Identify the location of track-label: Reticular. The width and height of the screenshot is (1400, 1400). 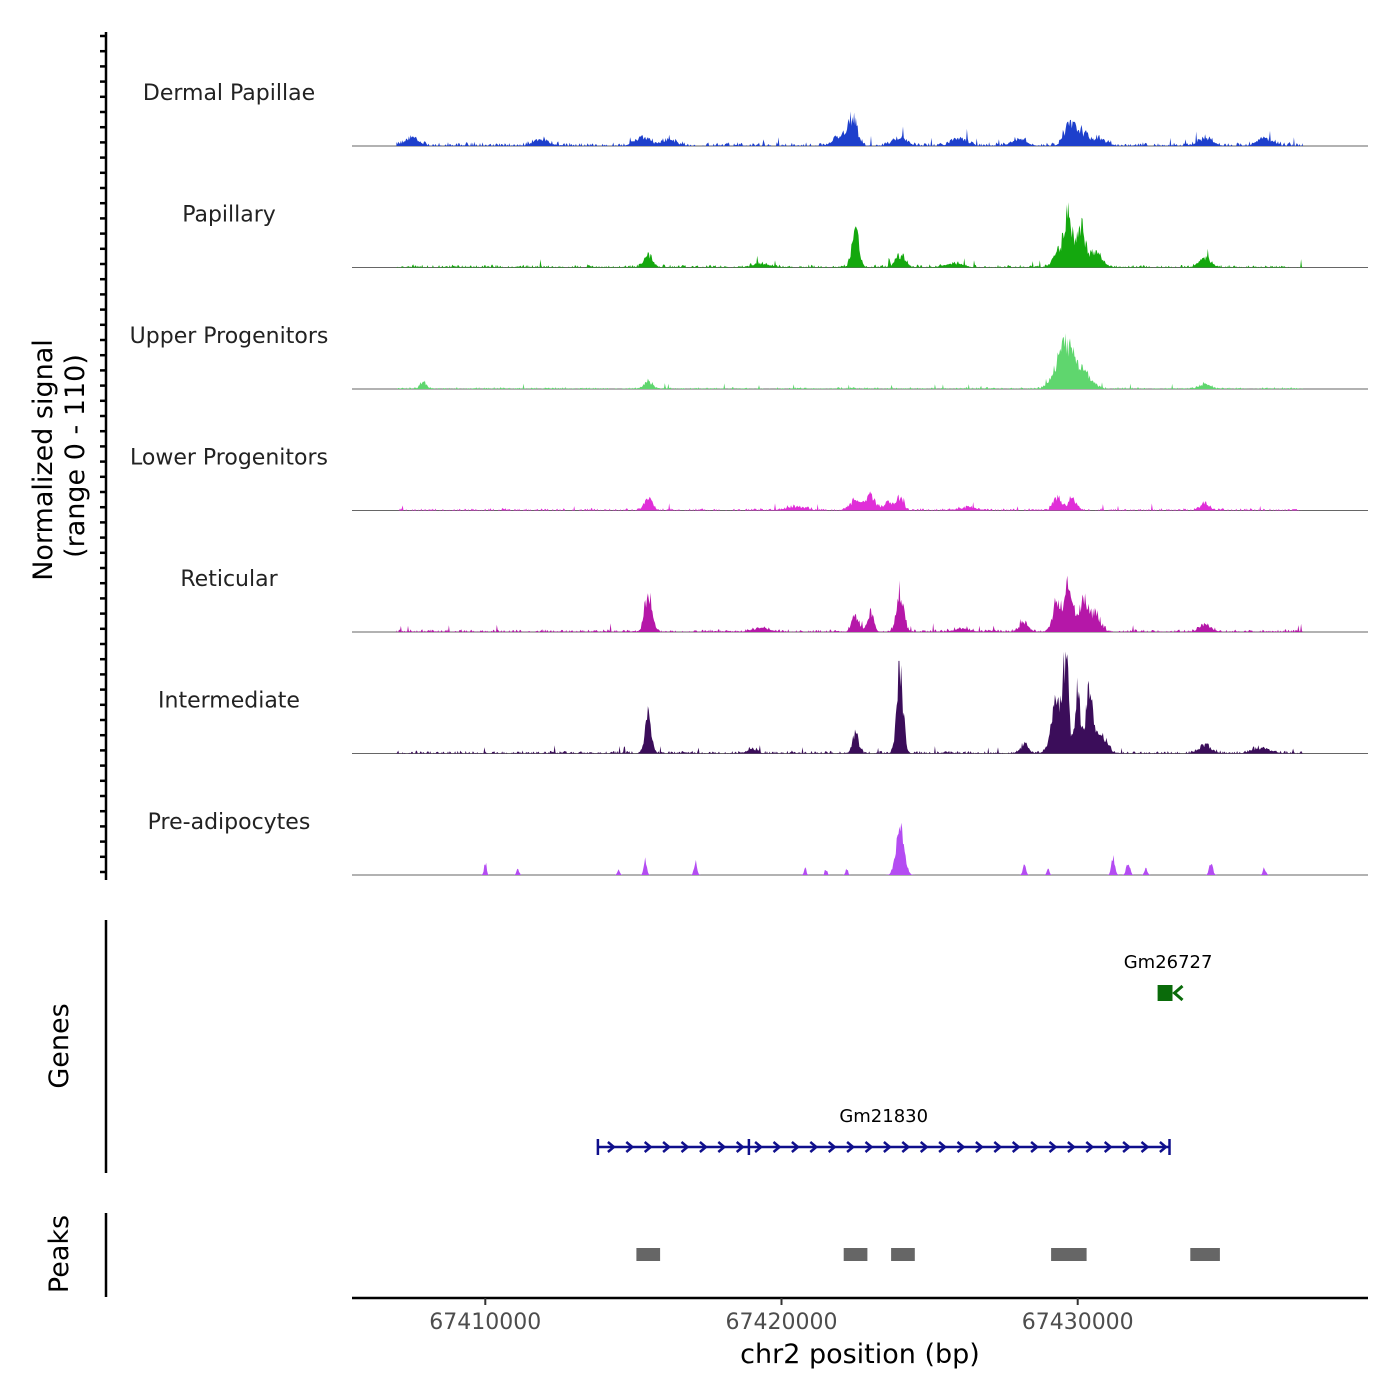
(229, 579).